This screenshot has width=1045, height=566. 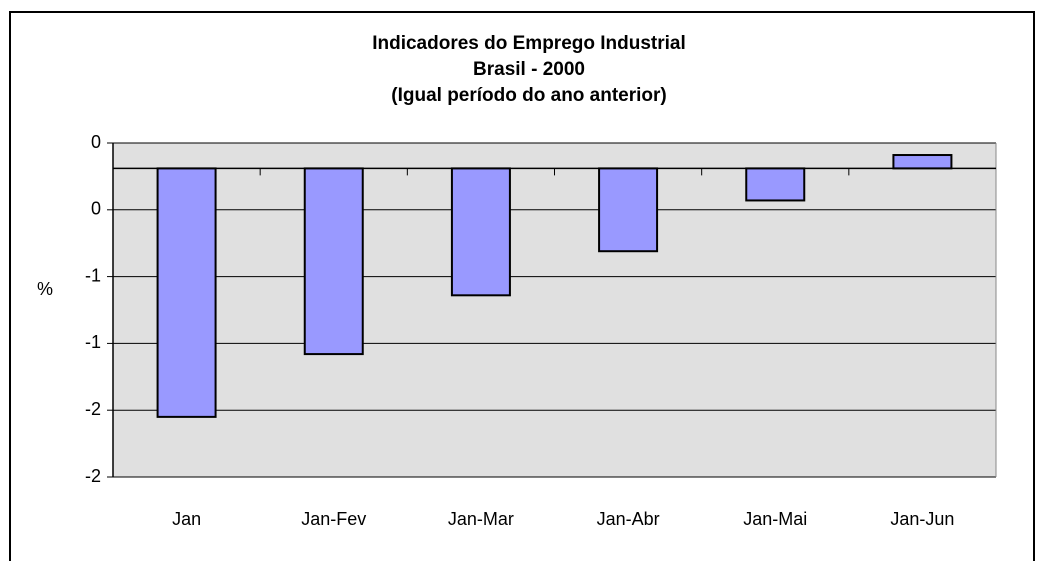 I want to click on y-axis-label: %, so click(x=45, y=289).